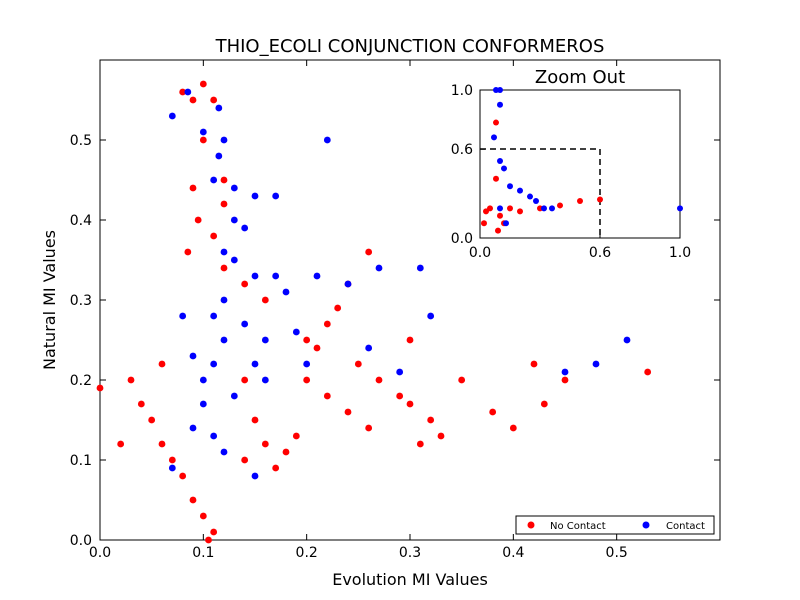 Image resolution: width=800 pixels, height=600 pixels. What do you see at coordinates (580, 77) in the screenshot?
I see `inset-title: Zoom Out` at bounding box center [580, 77].